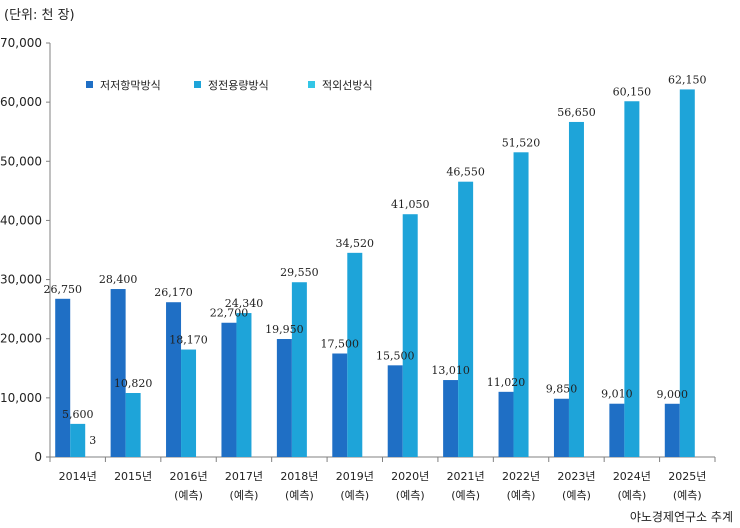 The image size is (740, 528). I want to click on data-label: 34,520, so click(355, 243).